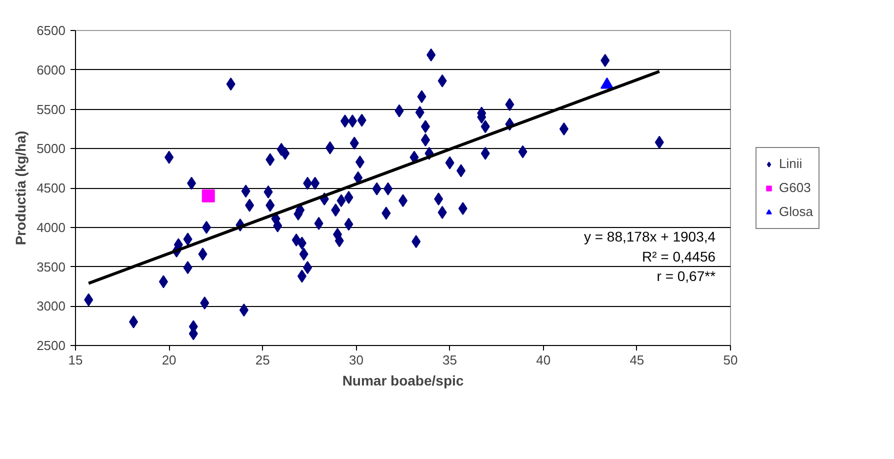 The height and width of the screenshot is (459, 894). I want to click on annotation: R² = 0,4456, so click(679, 256).